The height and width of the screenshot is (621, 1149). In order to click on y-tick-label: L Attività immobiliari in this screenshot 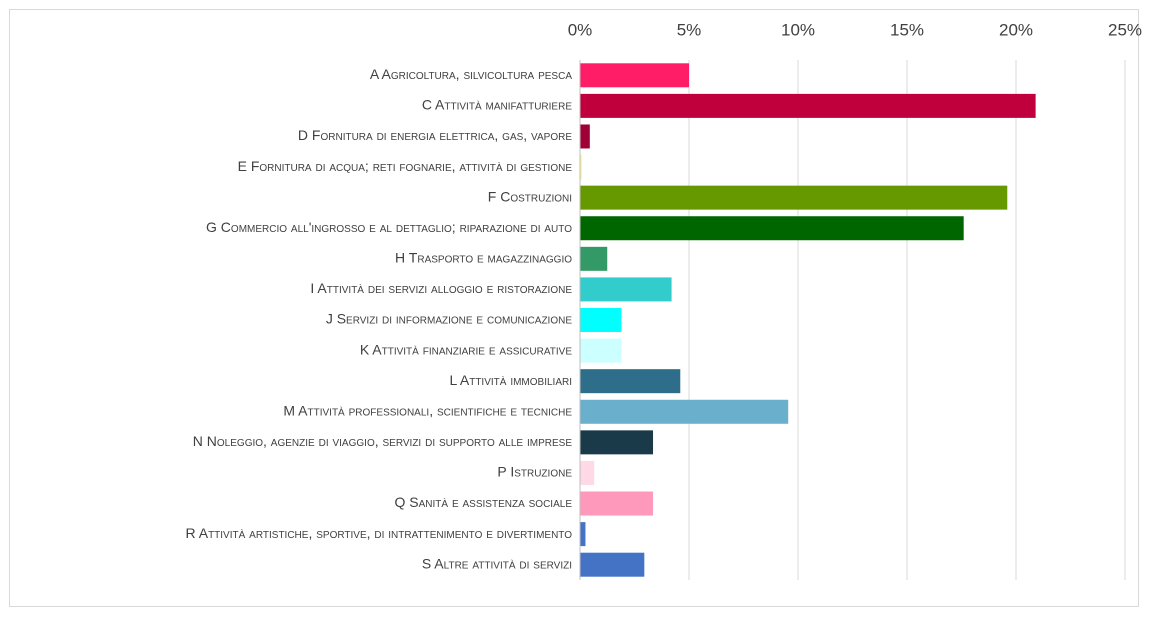, I will do `click(510, 380)`.